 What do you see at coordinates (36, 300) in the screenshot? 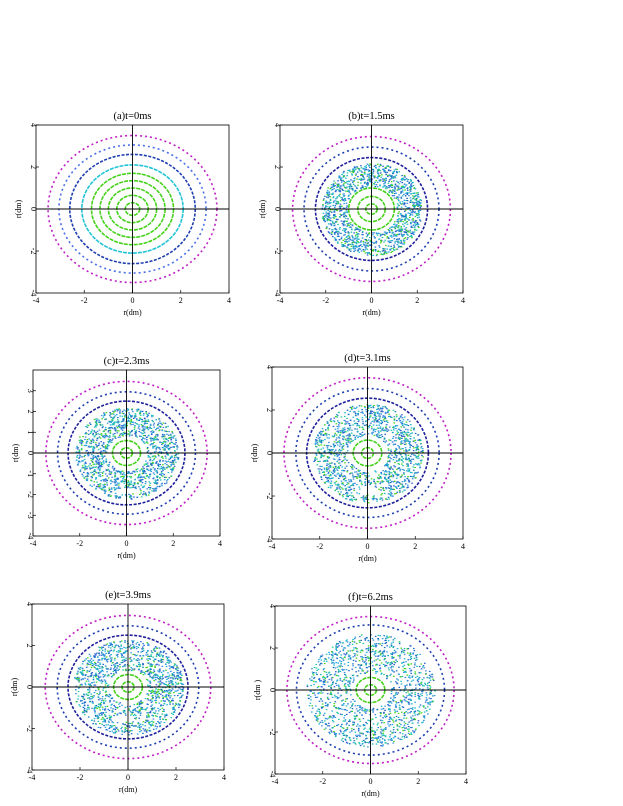
I see `x-tick-label: -4` at bounding box center [36, 300].